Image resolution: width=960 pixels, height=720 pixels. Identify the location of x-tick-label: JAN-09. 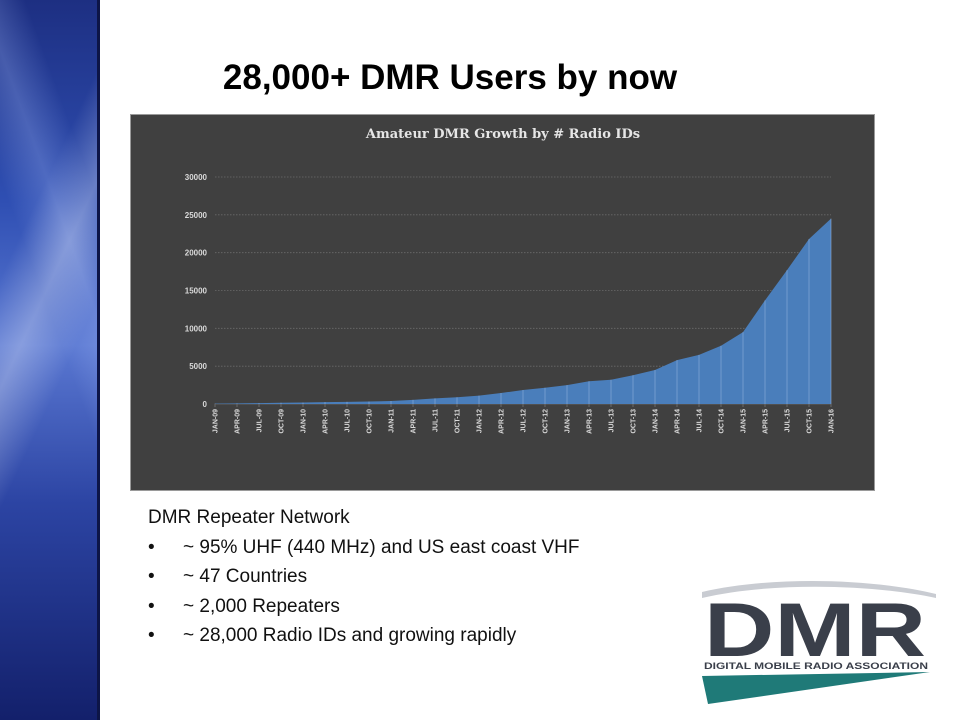
(216, 421).